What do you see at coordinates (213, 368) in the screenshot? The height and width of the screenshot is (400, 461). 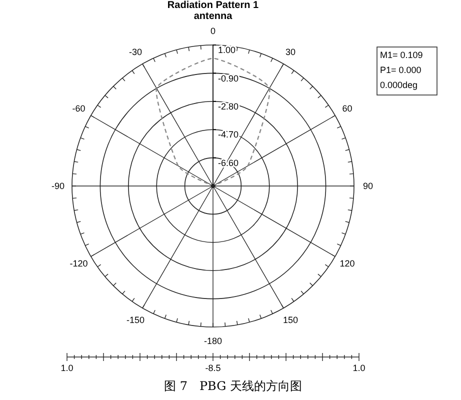 I see `text: -8.5` at bounding box center [213, 368].